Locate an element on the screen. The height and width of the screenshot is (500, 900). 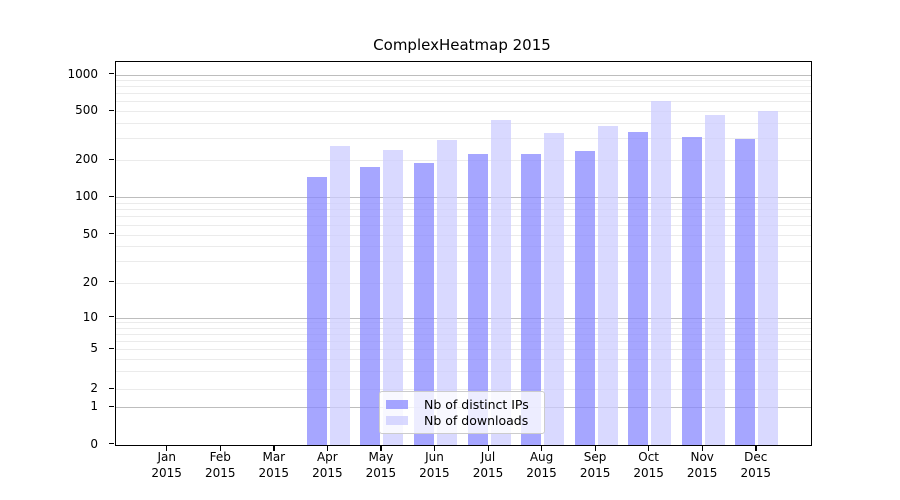
bar-downloads-jul is located at coordinates (500, 282).